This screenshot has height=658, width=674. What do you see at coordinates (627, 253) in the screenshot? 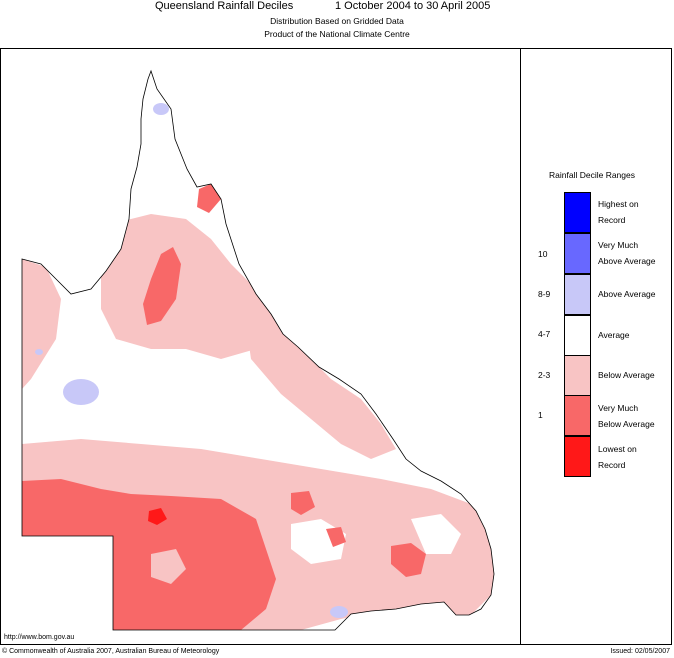
I see `legend-label-very-much-above-average: Very Much Above Average` at bounding box center [627, 253].